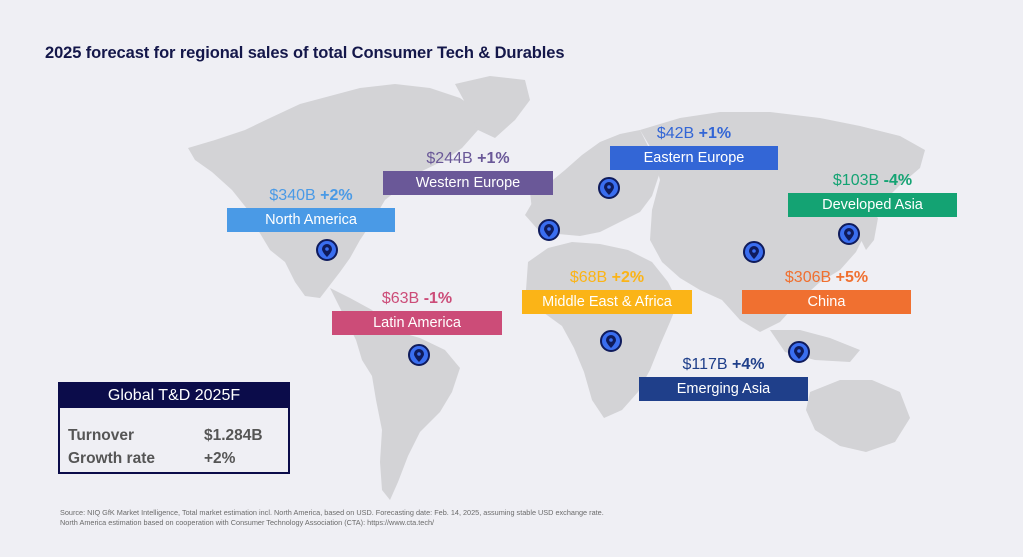 Image resolution: width=1023 pixels, height=557 pixels. I want to click on growth-row: Growth rate +2%, so click(151, 459).